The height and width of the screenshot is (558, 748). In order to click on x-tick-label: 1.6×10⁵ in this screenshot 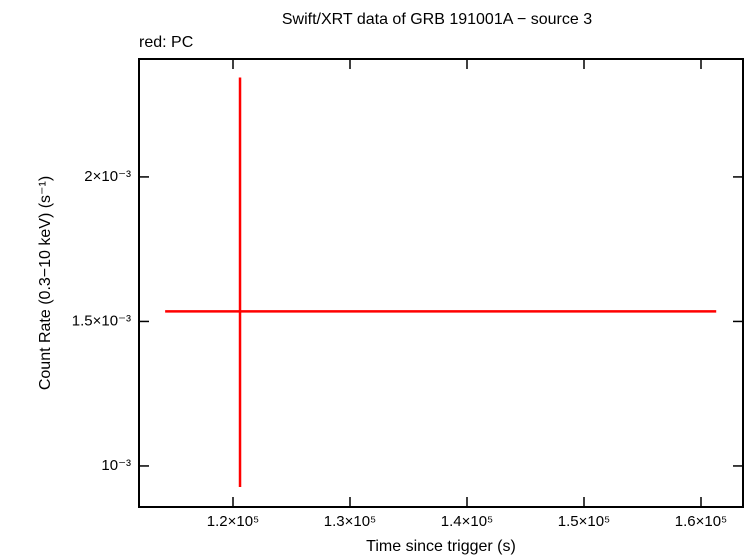, I will do `click(701, 521)`.